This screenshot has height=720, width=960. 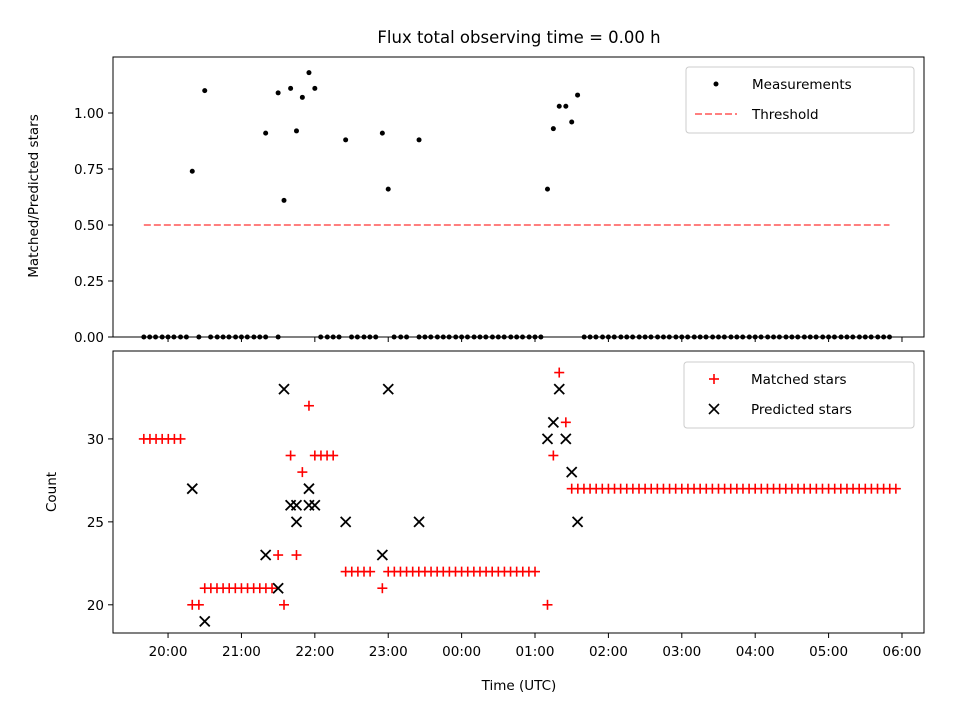 I want to click on bottom-y-axis-label: Count, so click(x=52, y=492).